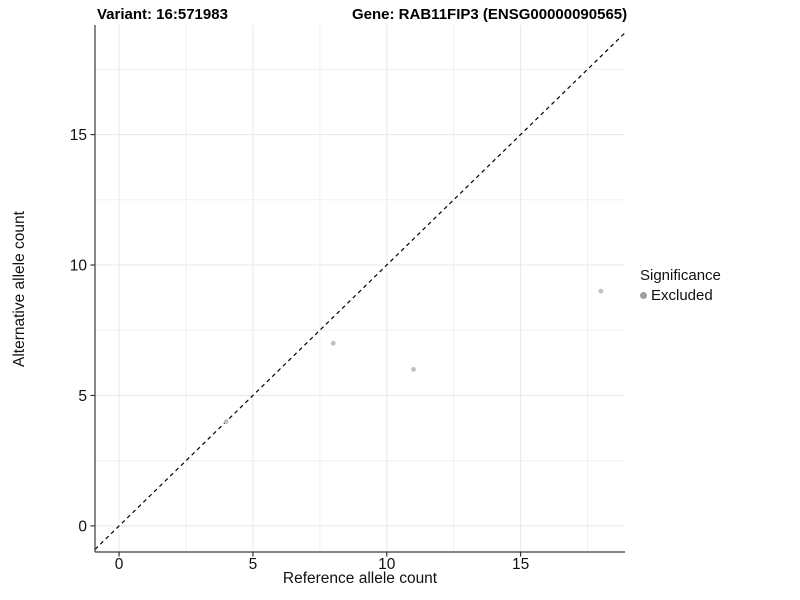 The image size is (800, 600). Describe the element at coordinates (680, 275) in the screenshot. I see `legend-title: Significance` at that location.